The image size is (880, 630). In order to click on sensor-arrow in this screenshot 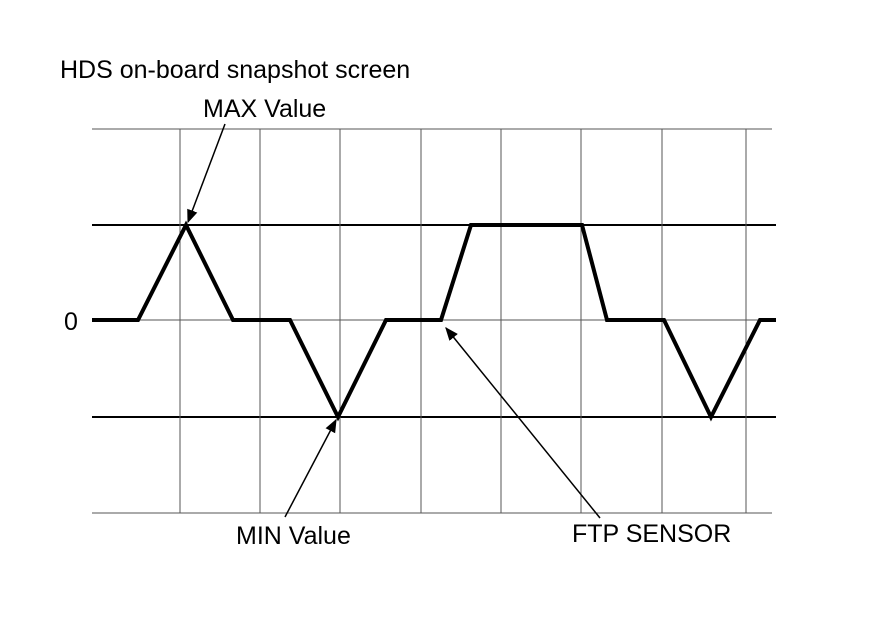, I will do `click(523, 422)`.